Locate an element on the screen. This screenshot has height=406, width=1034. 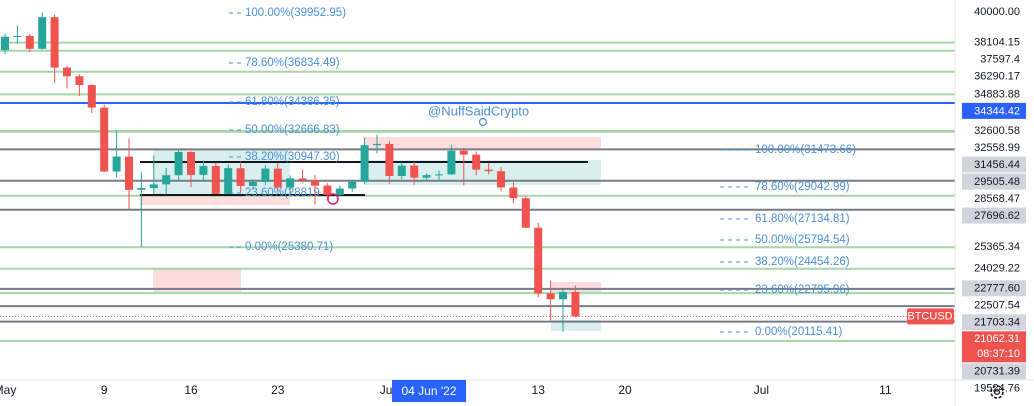
price-label: 21703.34 is located at coordinates (997, 323).